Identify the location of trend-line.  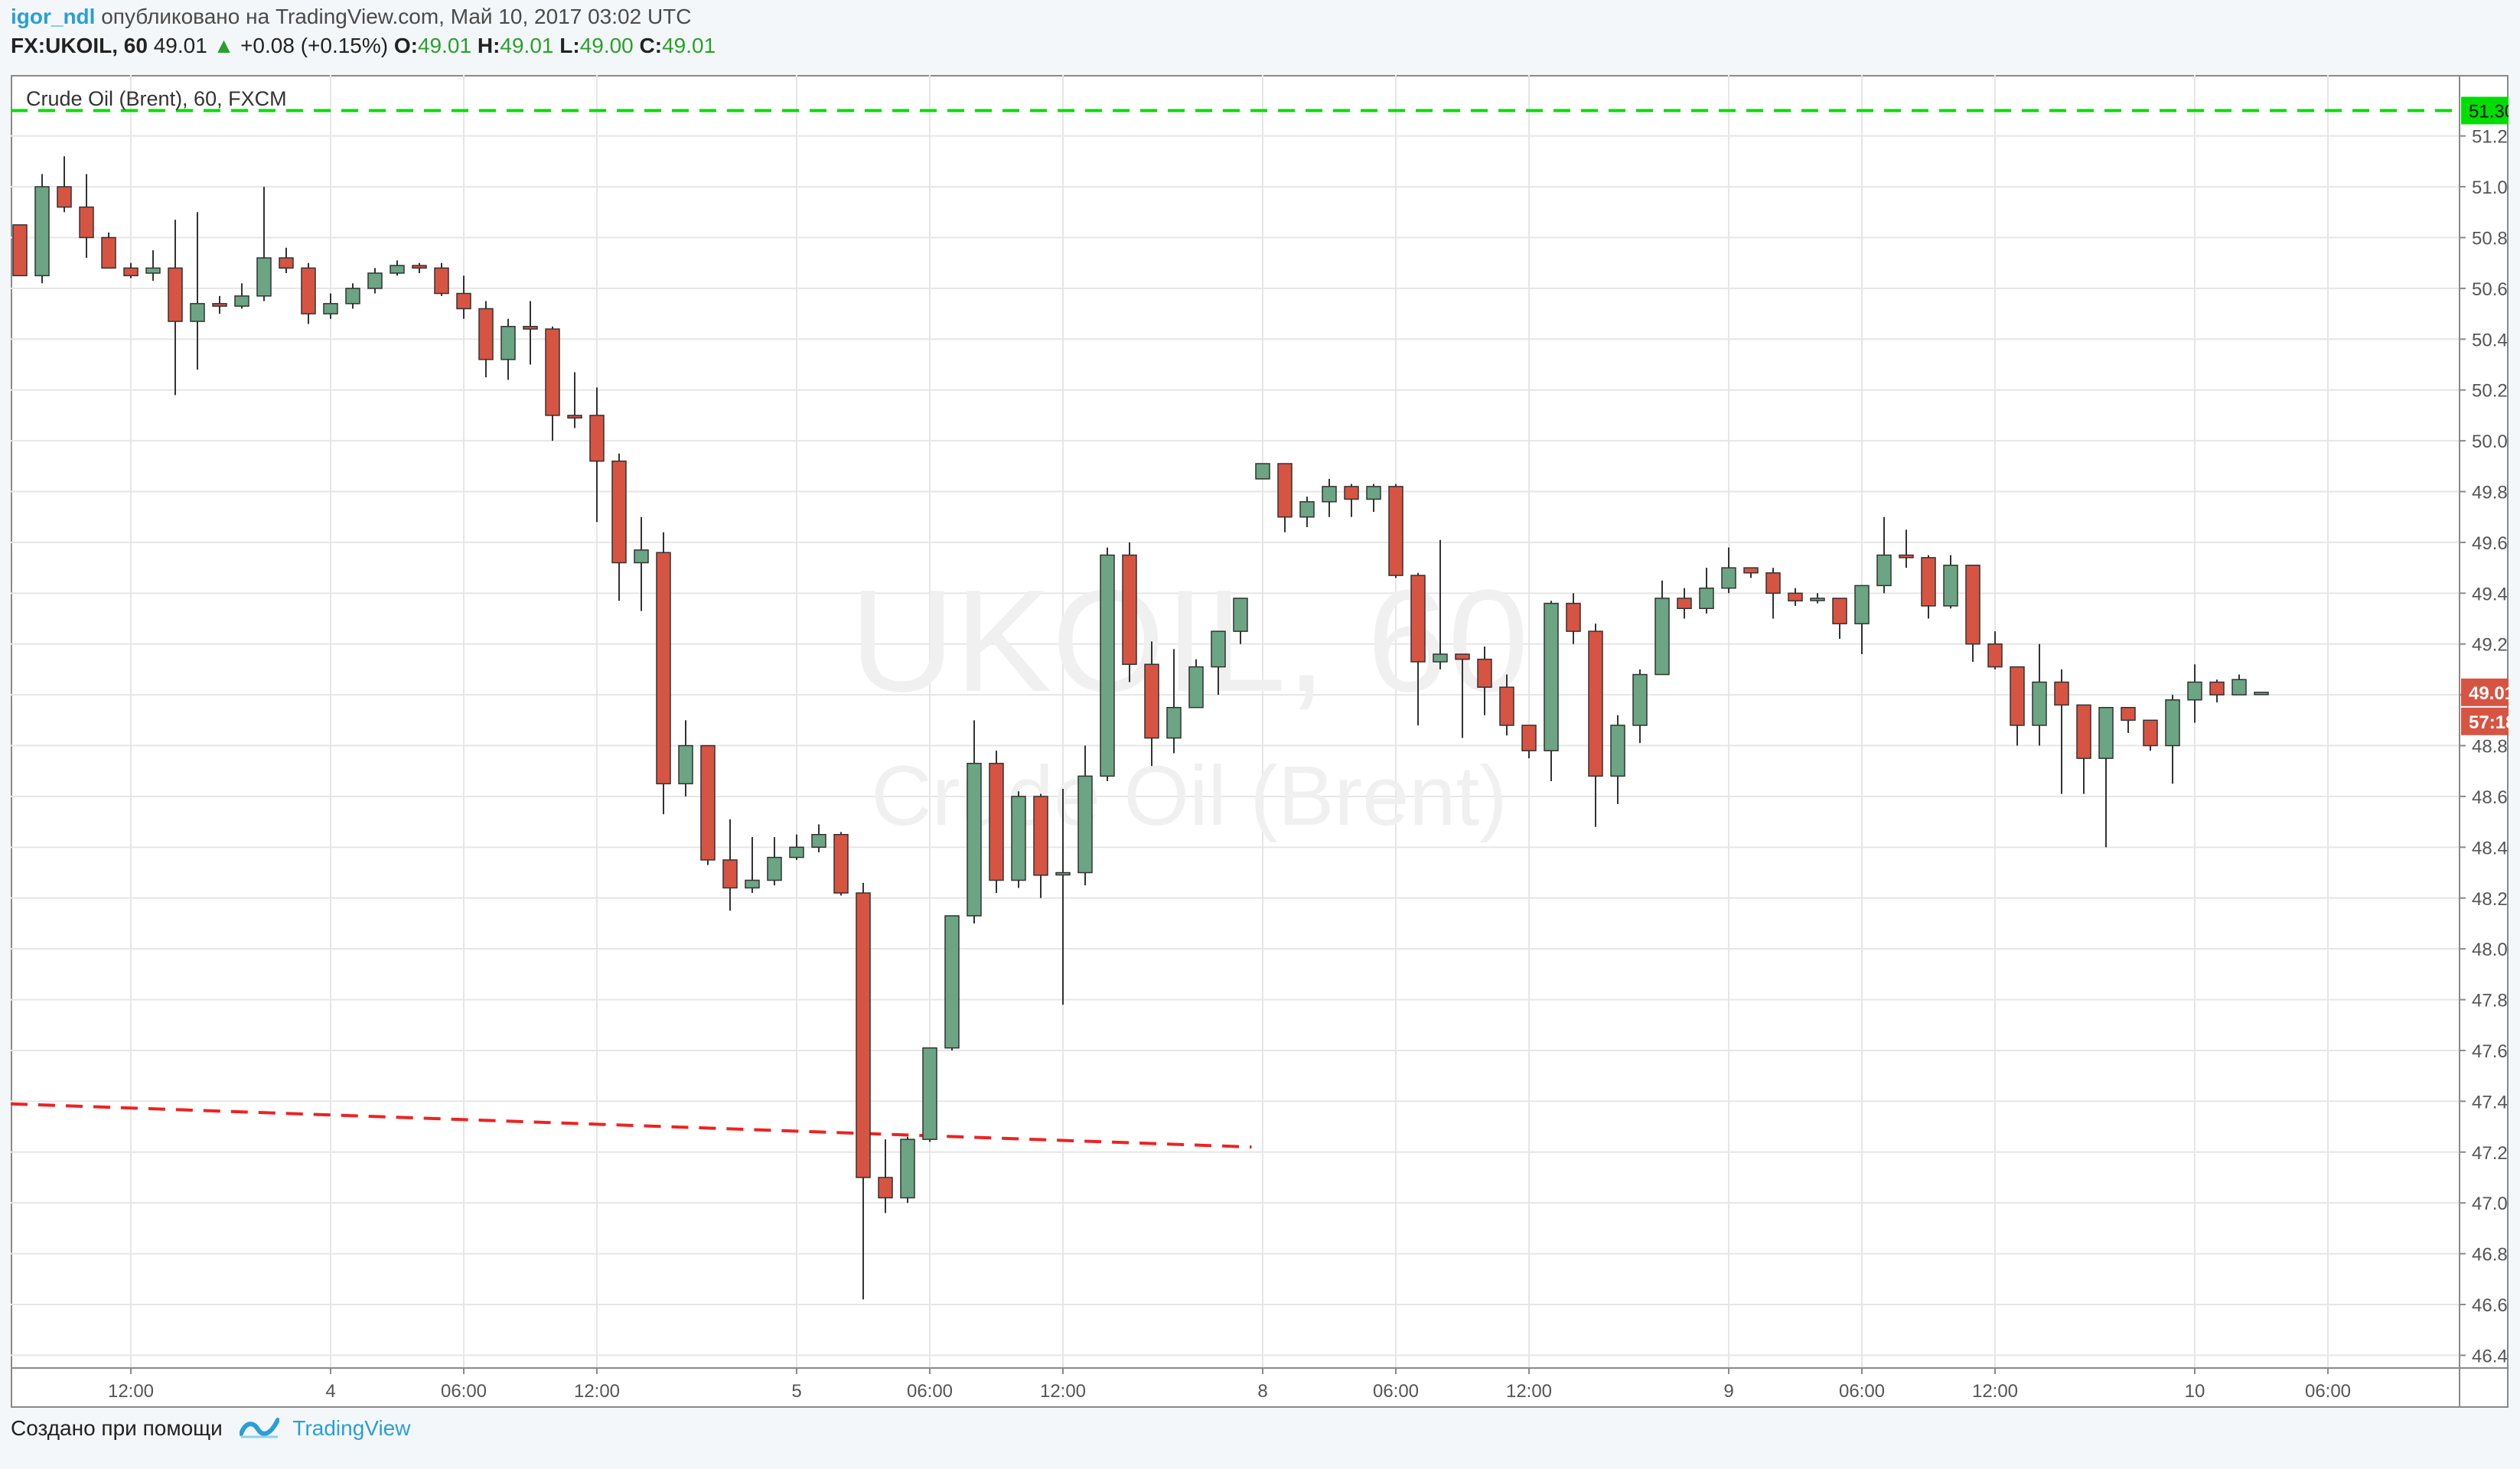
(631, 1125).